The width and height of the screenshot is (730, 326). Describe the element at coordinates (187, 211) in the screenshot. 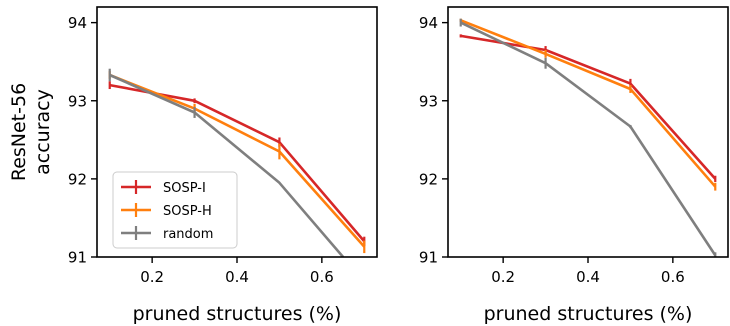

I see `legend-label-sosp-h: SOSP-H` at that location.